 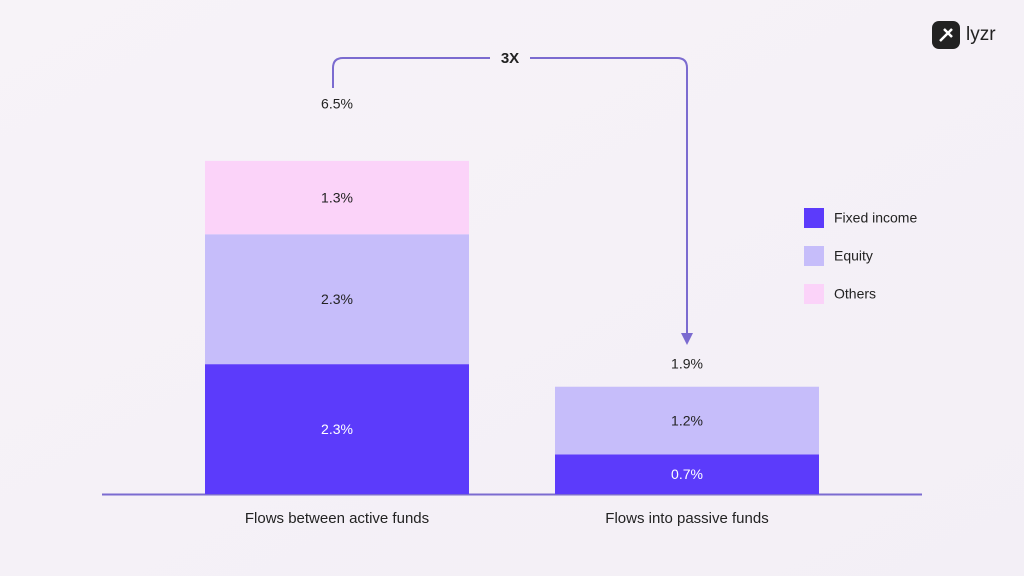 What do you see at coordinates (337, 104) in the screenshot?
I see `total-label: 6.5%` at bounding box center [337, 104].